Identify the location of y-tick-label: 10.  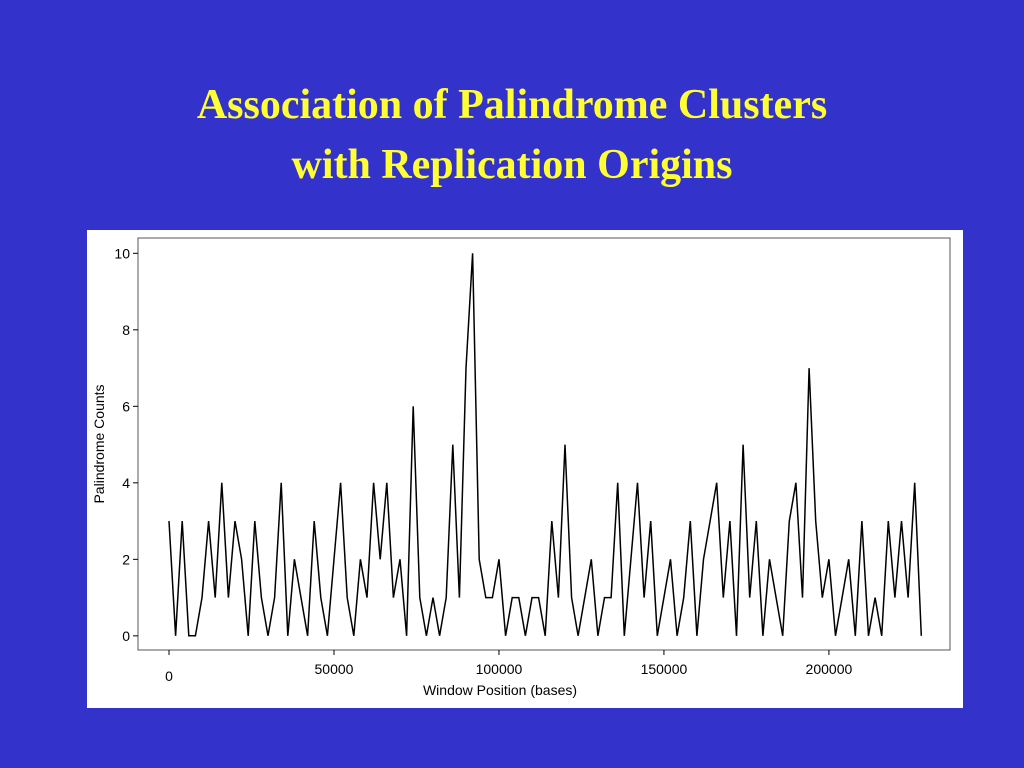
(122, 253).